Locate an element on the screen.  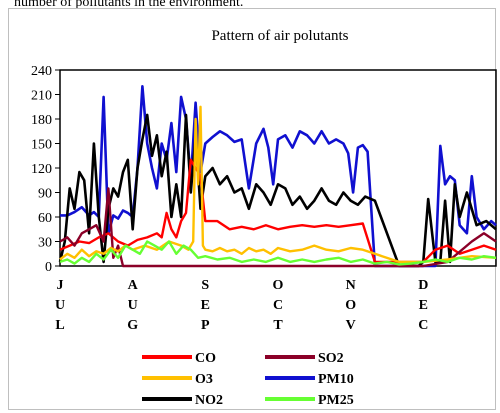
legend: CO SO2 O3 PM10 NO2 PM25 is located at coordinates (248, 379).